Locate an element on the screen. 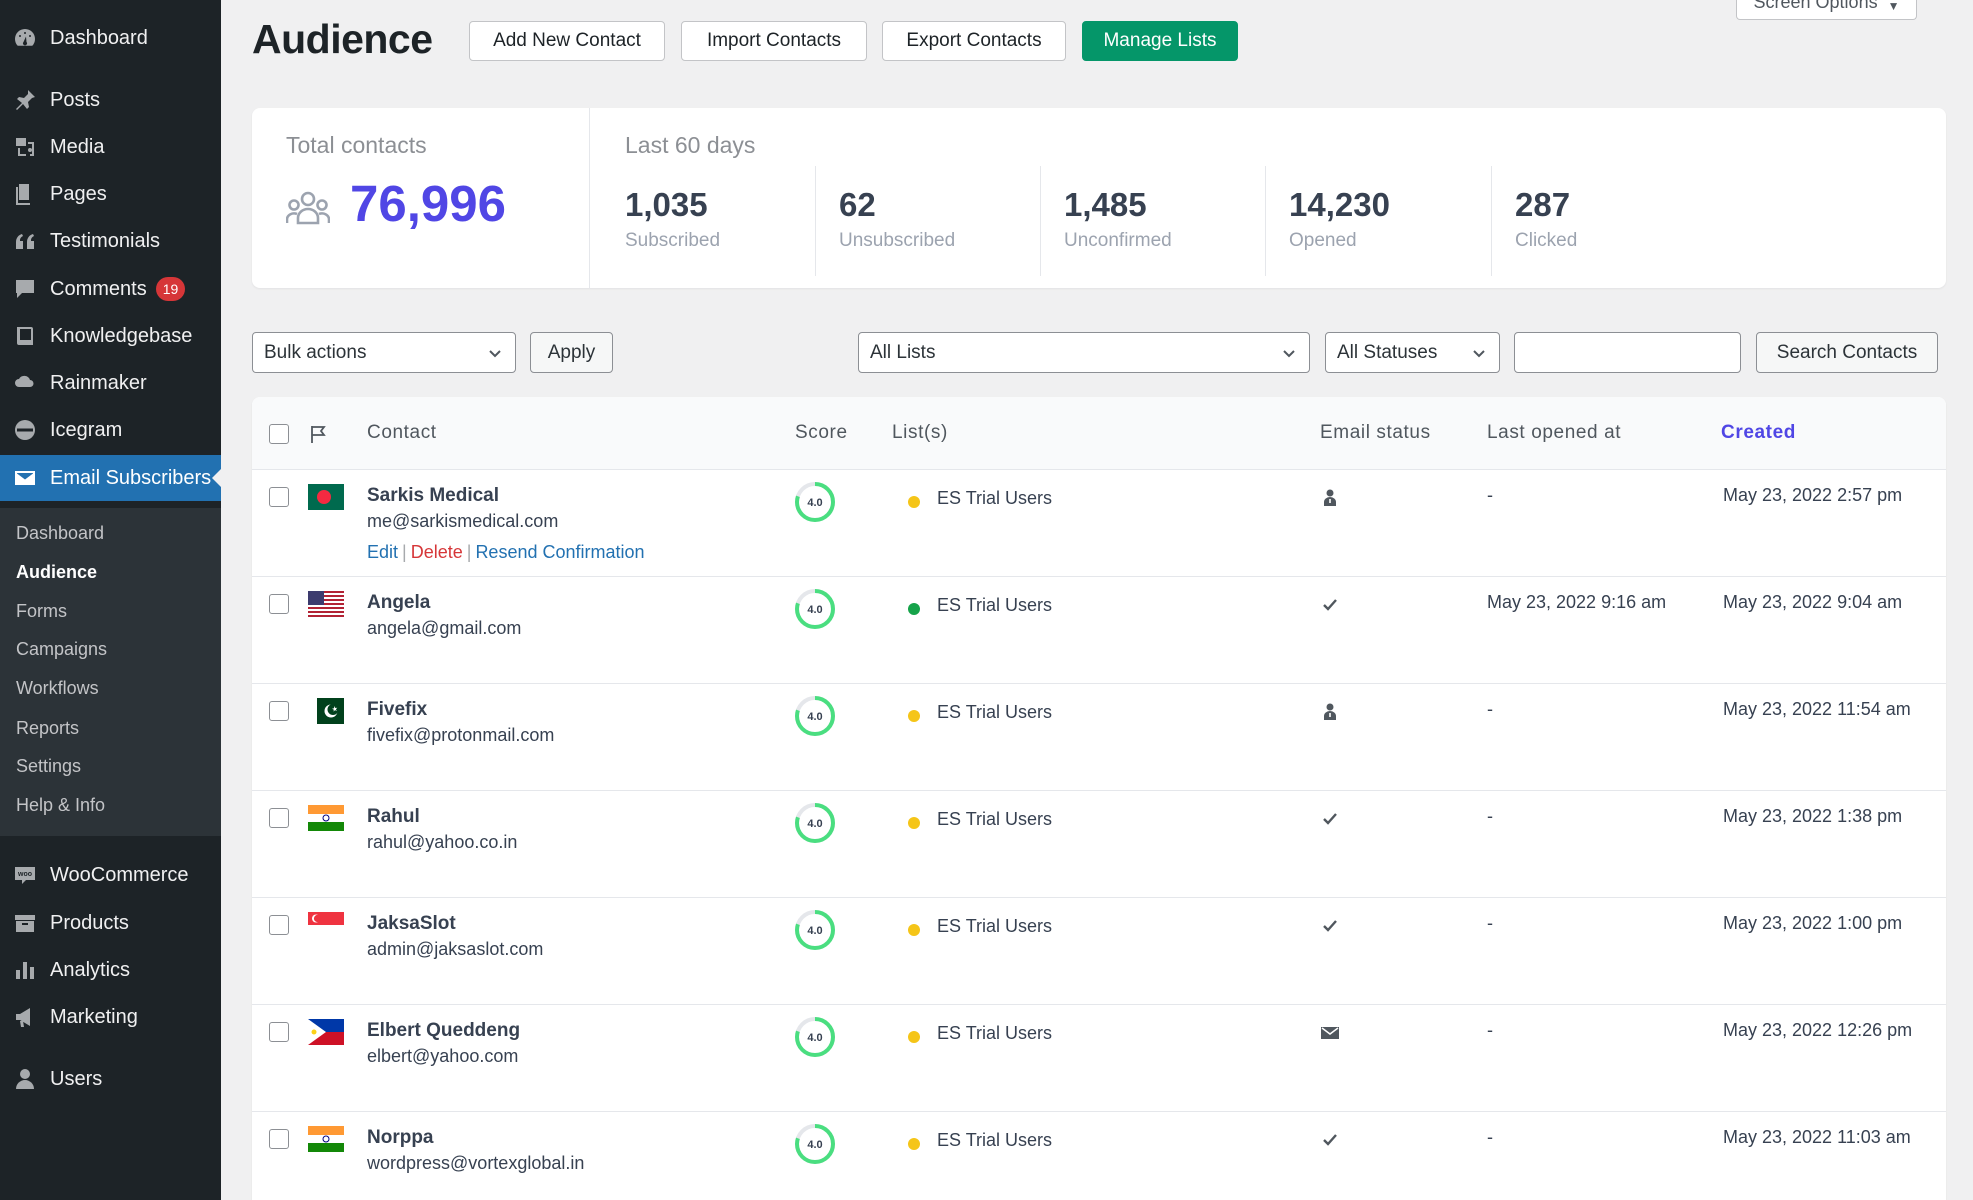 The height and width of the screenshot is (1200, 1973). stat-label: Subscribed is located at coordinates (673, 240).